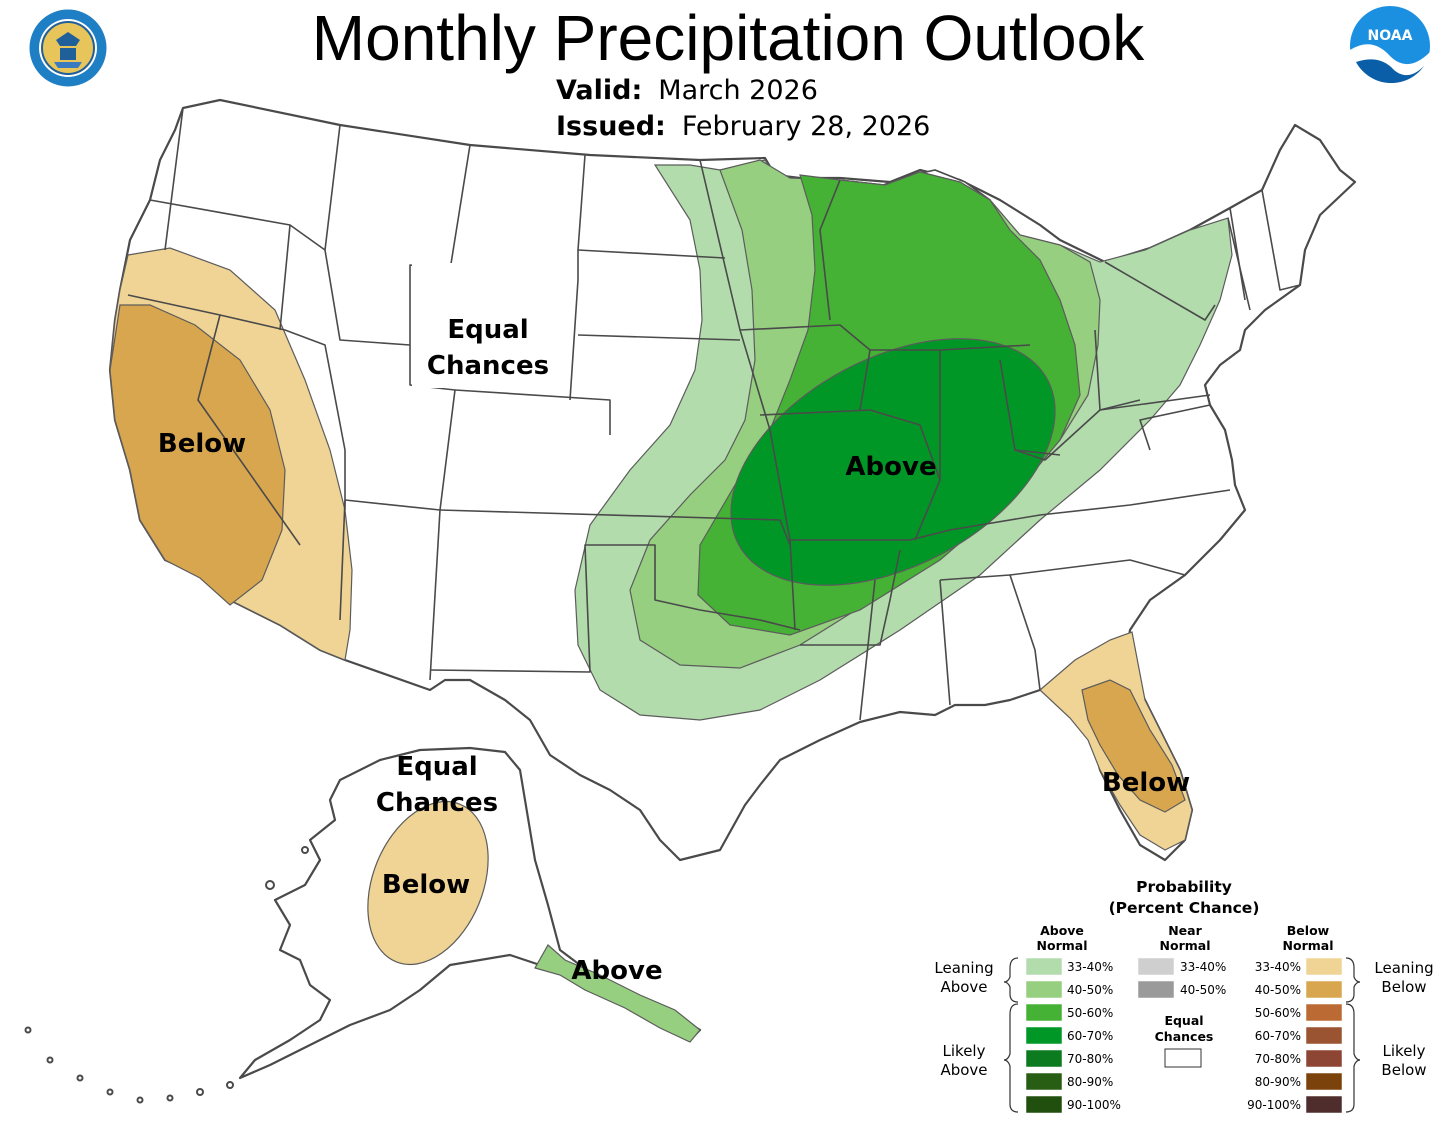 The image size is (1456, 1125). What do you see at coordinates (1390, 36) in the screenshot?
I see `noaa-logo-text: NOAA` at bounding box center [1390, 36].